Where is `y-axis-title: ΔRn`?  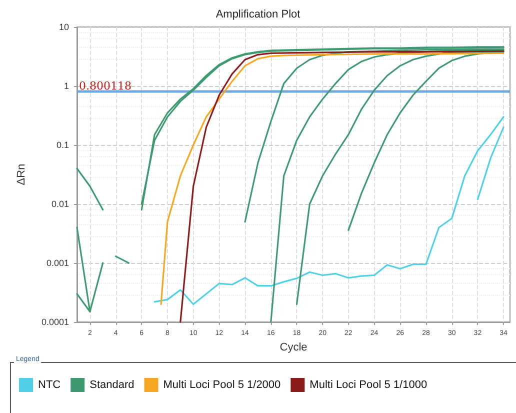 y-axis-title: ΔRn is located at coordinates (22, 175).